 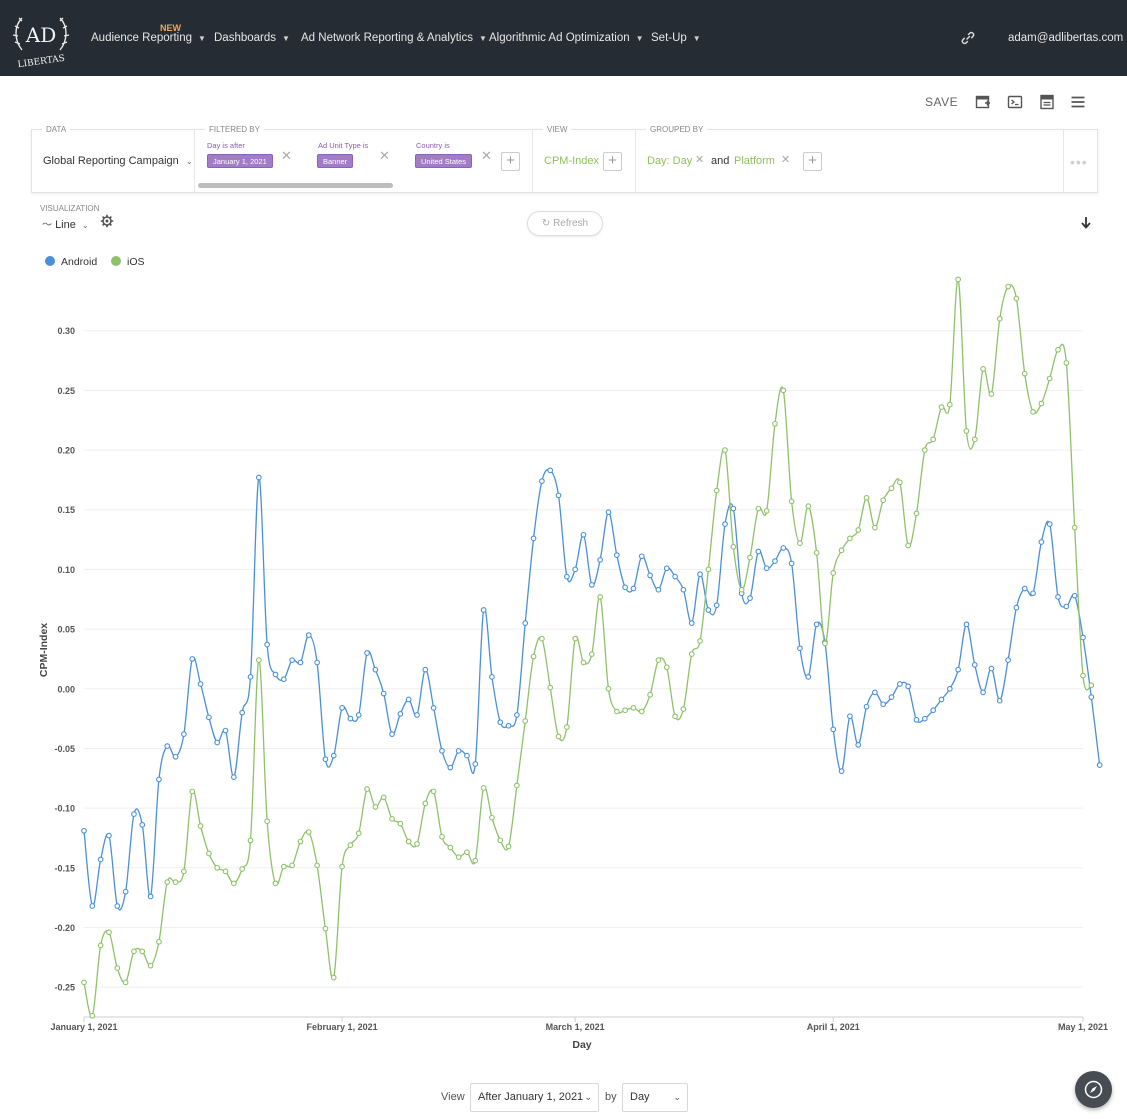 What do you see at coordinates (670, 161) in the screenshot?
I see `group-day-chip: Day` at bounding box center [670, 161].